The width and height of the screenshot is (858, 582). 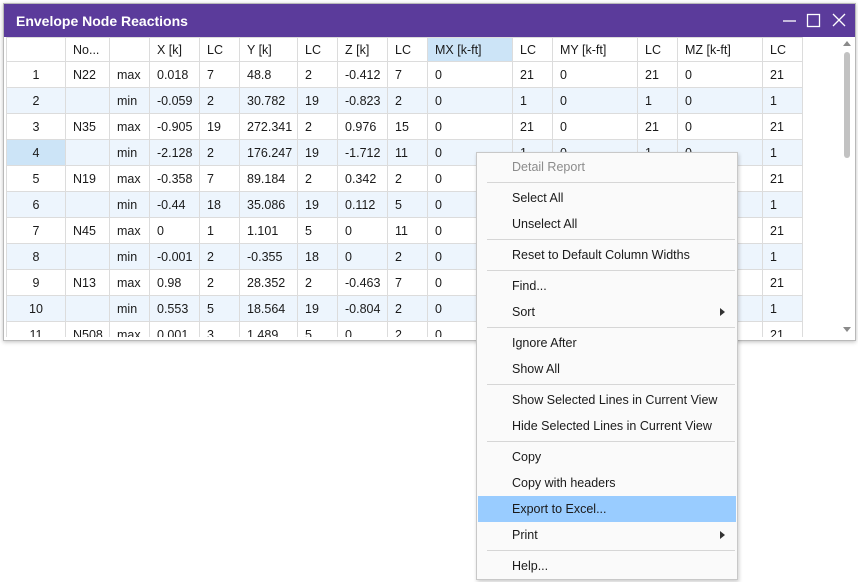 I want to click on cell: N22, so click(x=88, y=75).